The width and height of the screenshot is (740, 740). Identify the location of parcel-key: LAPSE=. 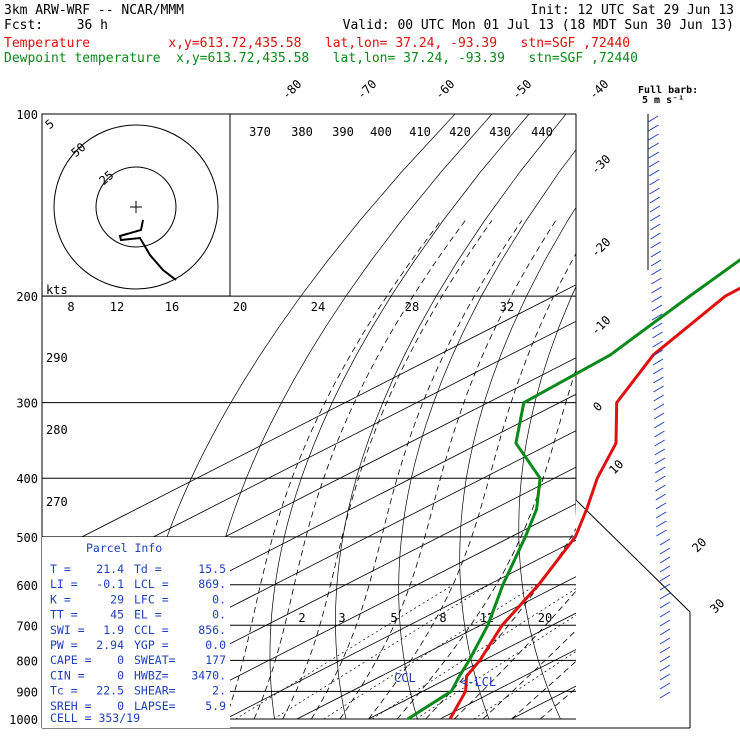
(155, 706).